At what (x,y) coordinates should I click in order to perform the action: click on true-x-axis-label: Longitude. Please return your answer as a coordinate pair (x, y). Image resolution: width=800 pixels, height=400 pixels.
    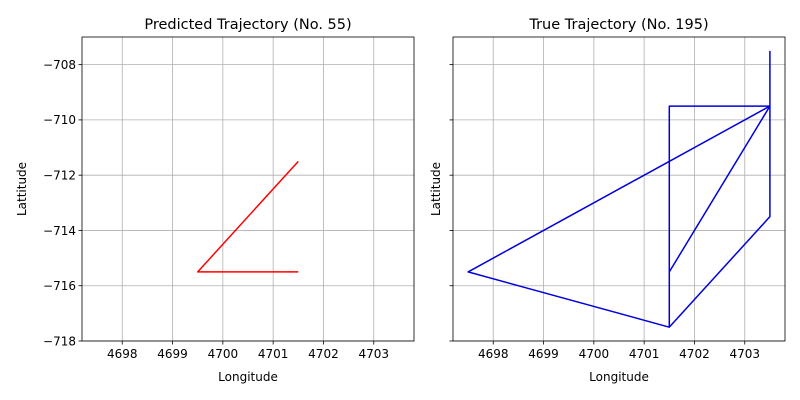
    Looking at the image, I should click on (619, 377).